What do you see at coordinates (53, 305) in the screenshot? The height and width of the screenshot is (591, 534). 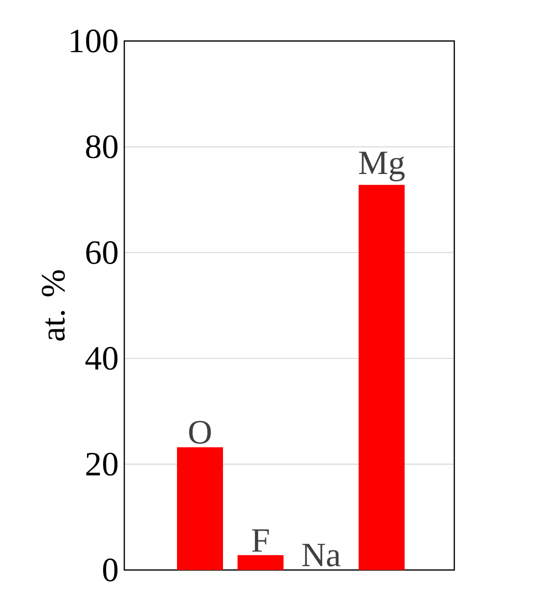 I see `y-axis-title: at. %` at bounding box center [53, 305].